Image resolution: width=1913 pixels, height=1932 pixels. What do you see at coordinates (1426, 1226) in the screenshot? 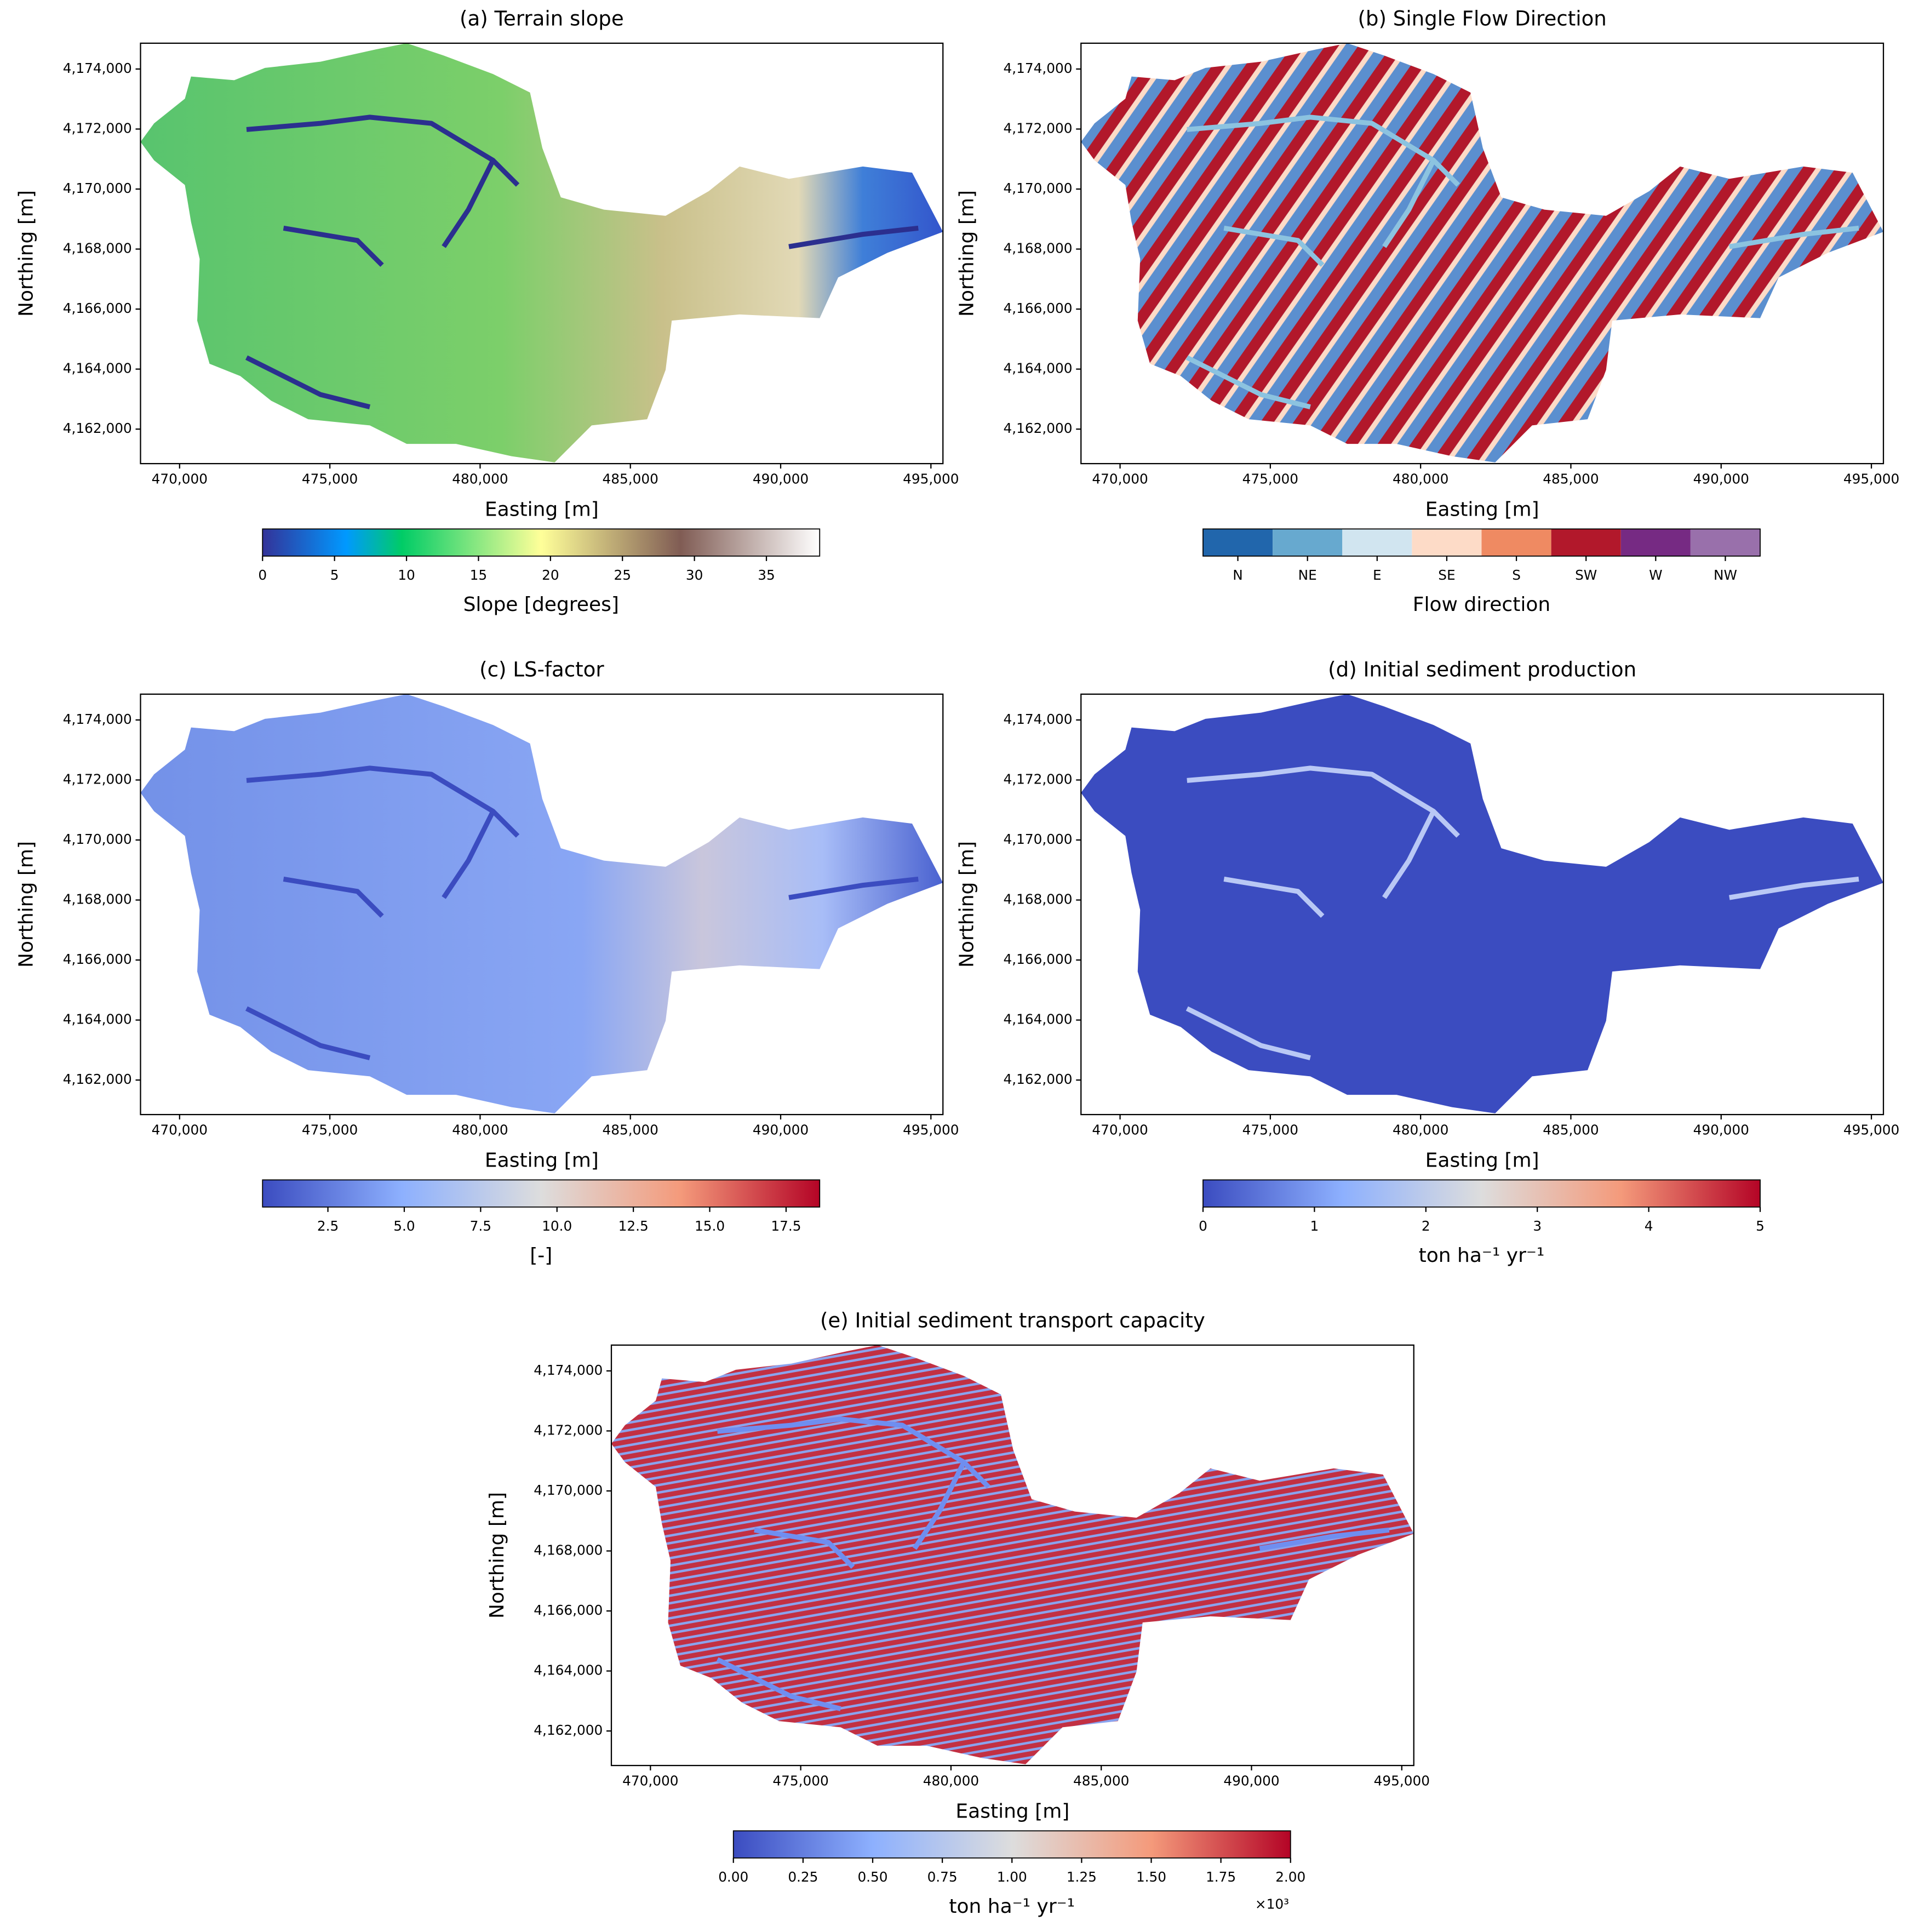
I see `colorbar-tick-label: 2` at bounding box center [1426, 1226].